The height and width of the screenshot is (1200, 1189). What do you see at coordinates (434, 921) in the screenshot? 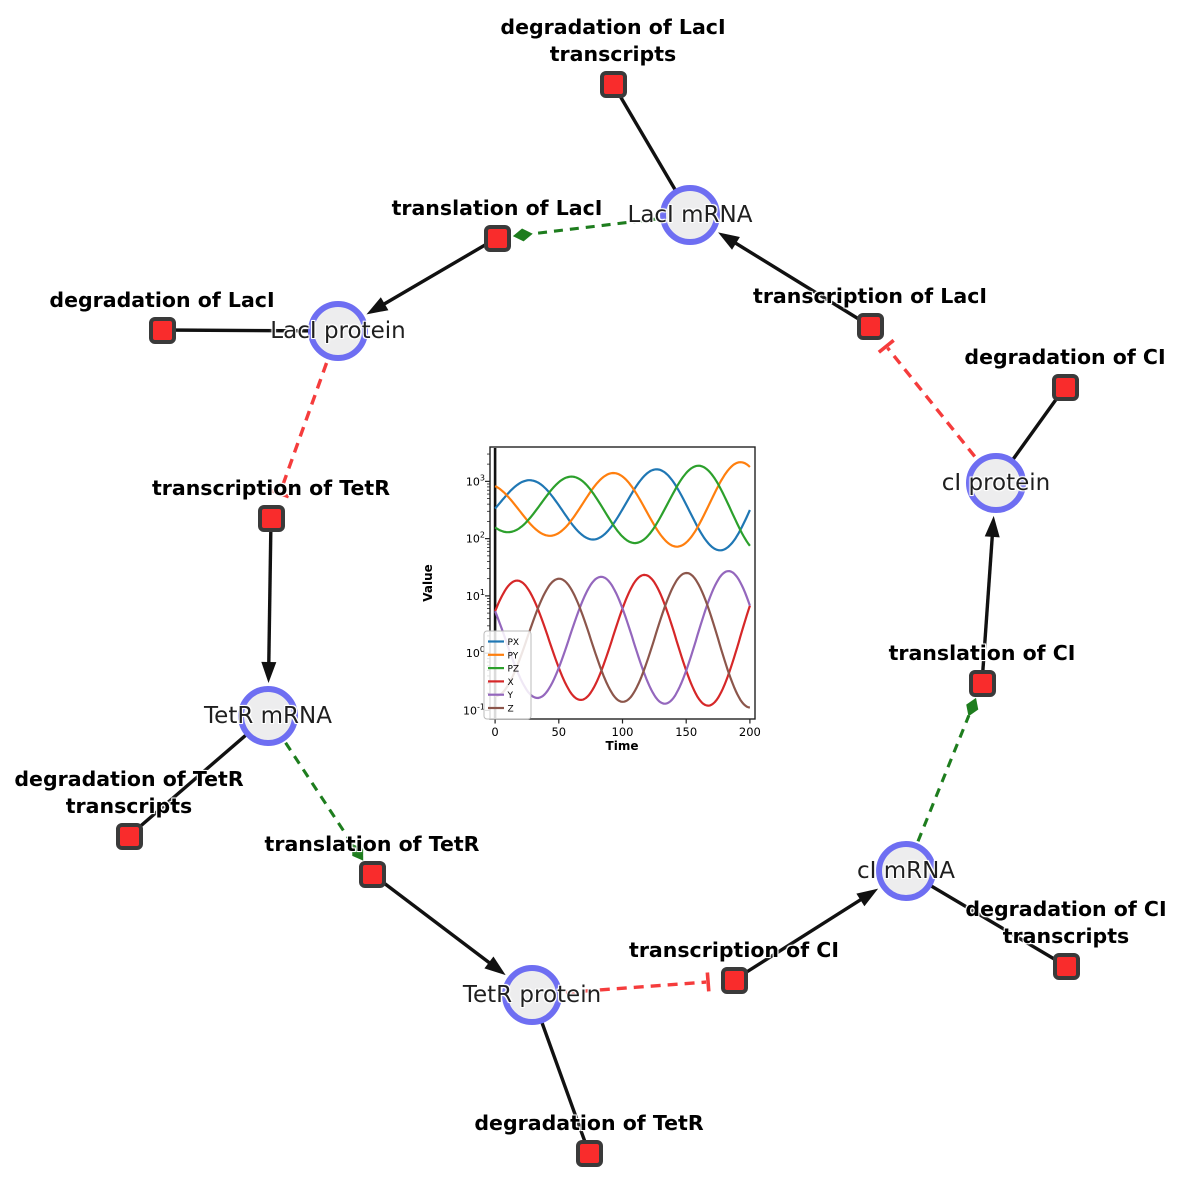
I see `edge-translation-tetr-tetr-protein` at bounding box center [434, 921].